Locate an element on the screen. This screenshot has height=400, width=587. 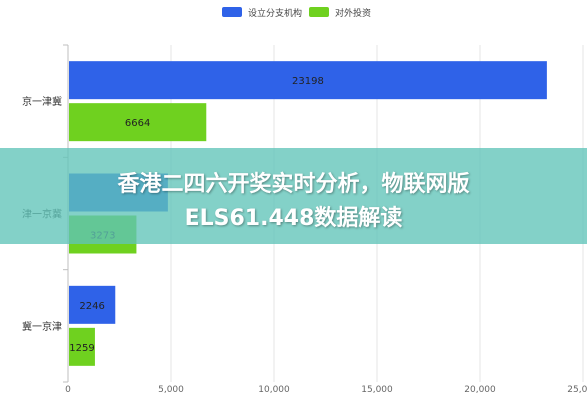
x-tick-label: 15,000 is located at coordinates (377, 390).